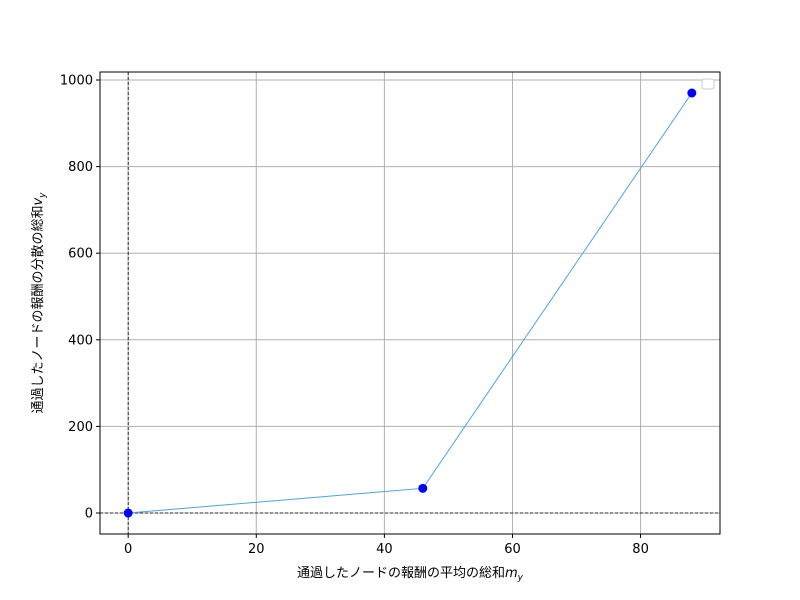  Describe the element at coordinates (80, 427) in the screenshot. I see `y-tick-label: 200` at that location.